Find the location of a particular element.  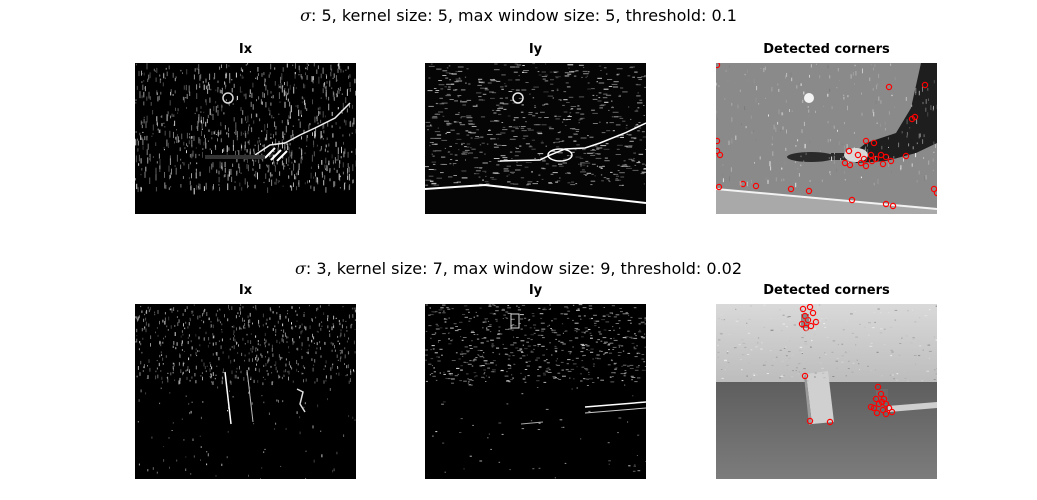

row2-corners-panel: Detected corners is located at coordinates (826, 381).